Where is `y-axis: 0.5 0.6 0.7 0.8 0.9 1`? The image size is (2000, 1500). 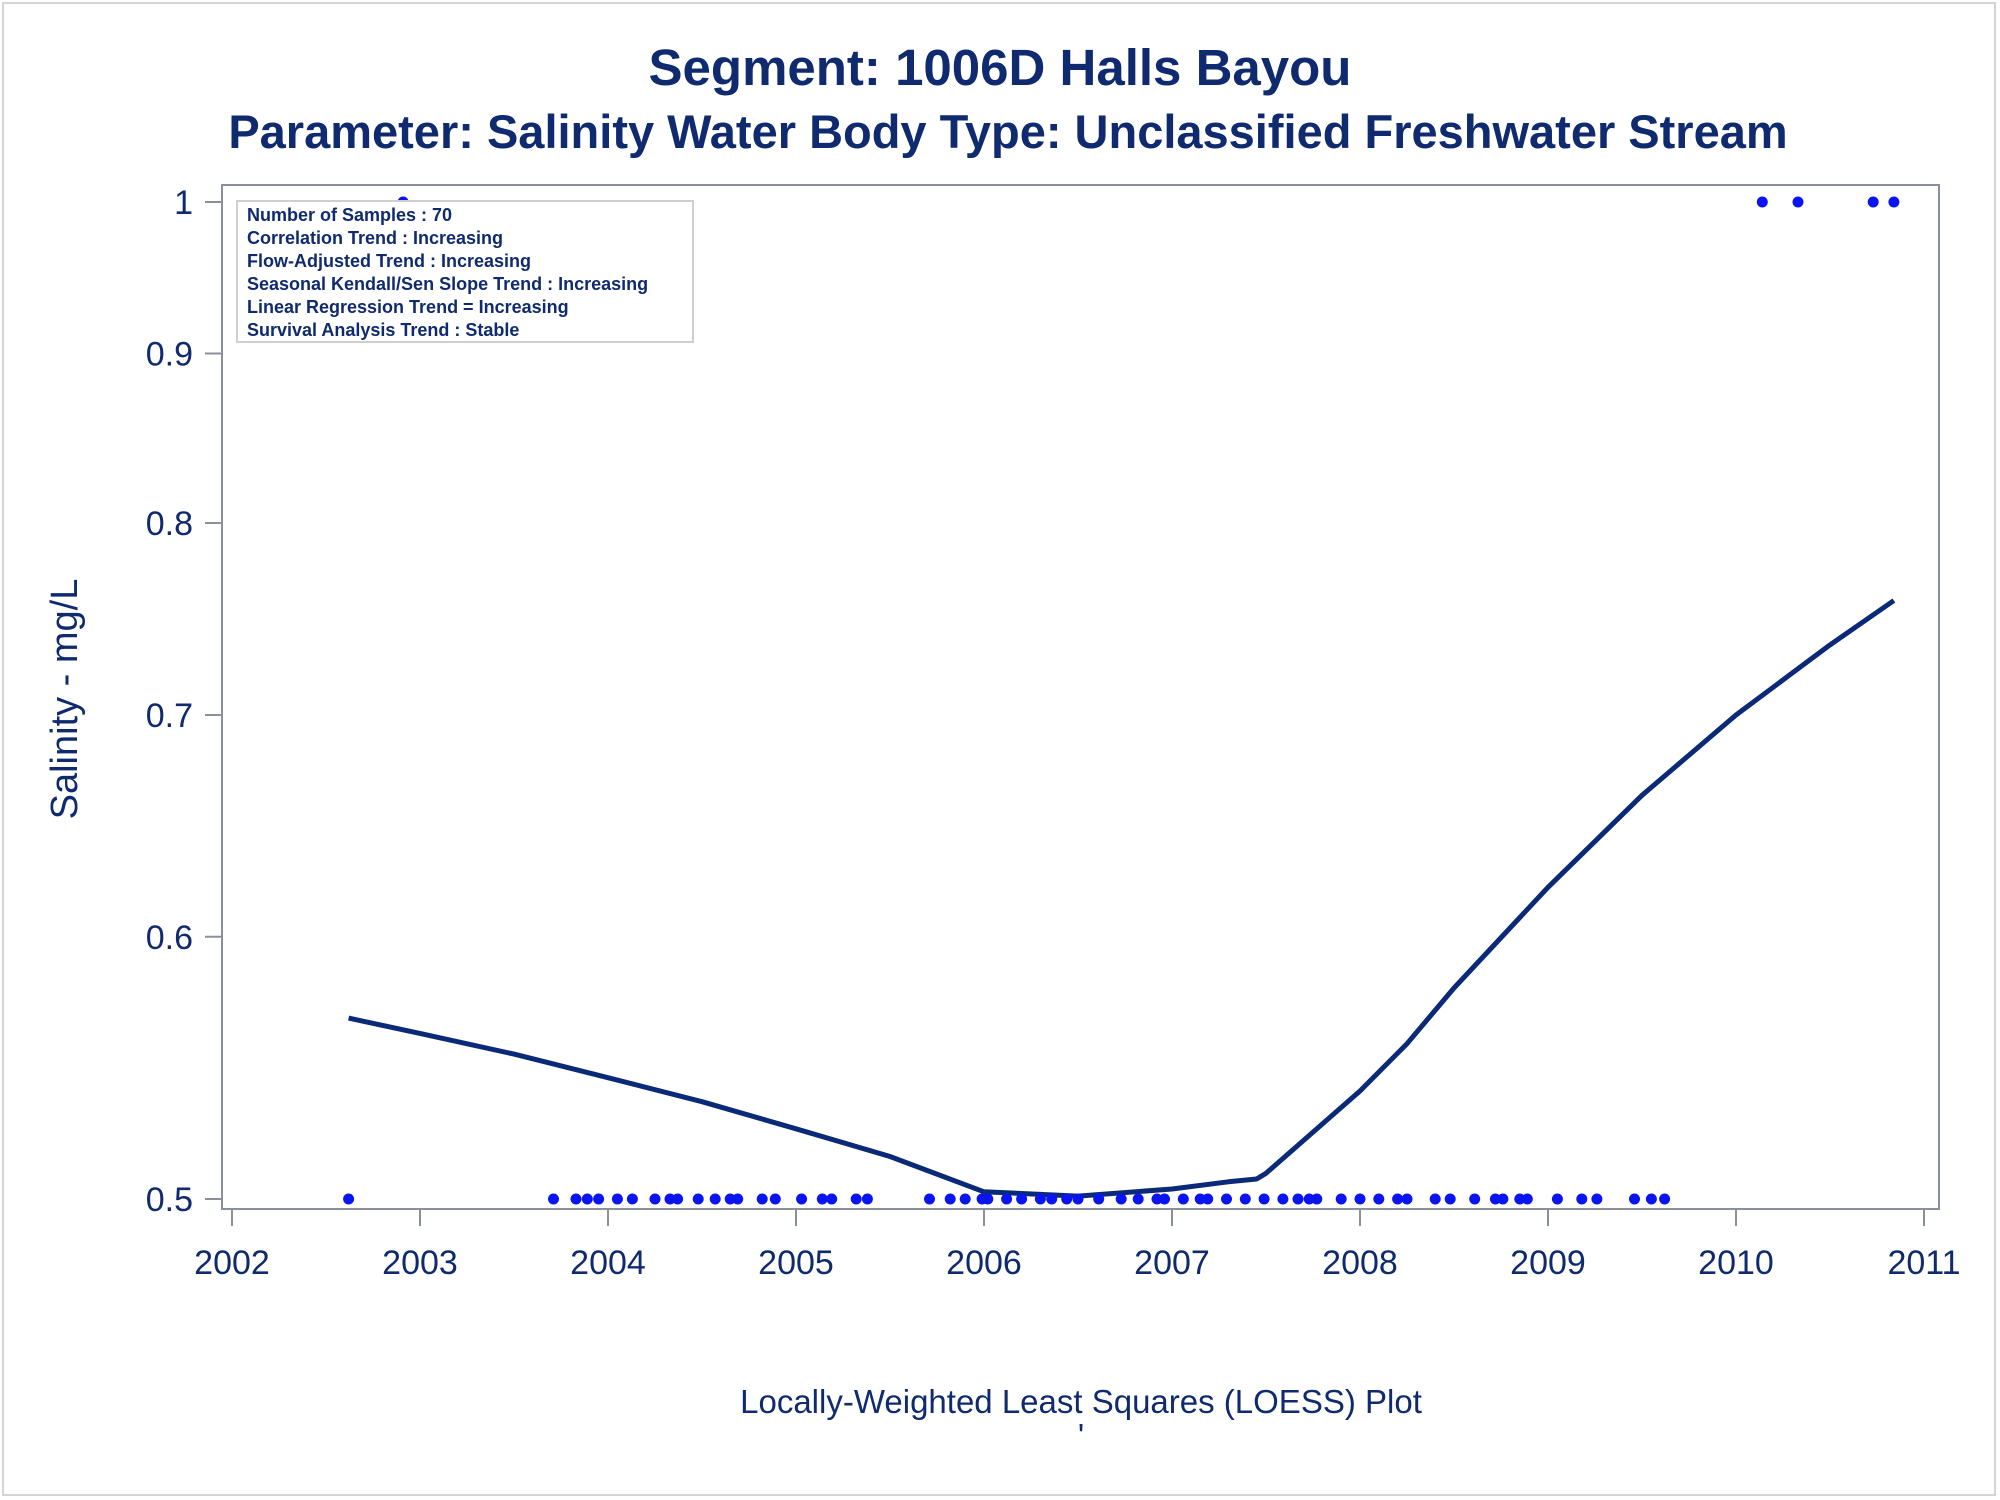 y-axis: 0.5 0.6 0.7 0.8 0.9 1 is located at coordinates (184, 701).